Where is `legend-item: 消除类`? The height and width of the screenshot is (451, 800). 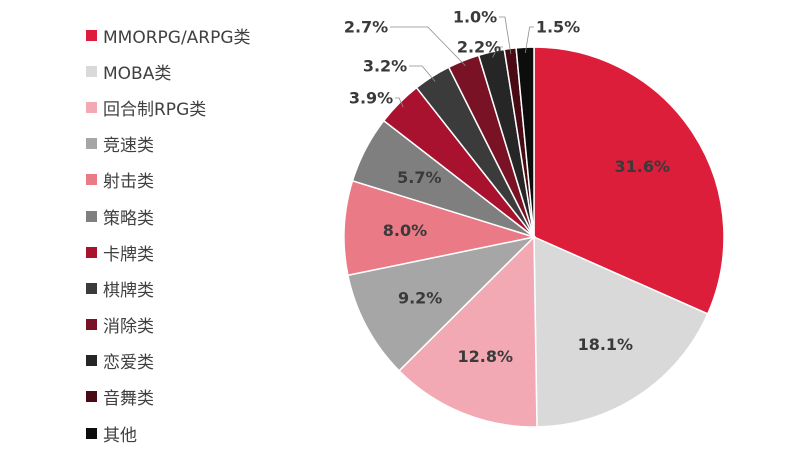 legend-item: 消除类 is located at coordinates (168, 325).